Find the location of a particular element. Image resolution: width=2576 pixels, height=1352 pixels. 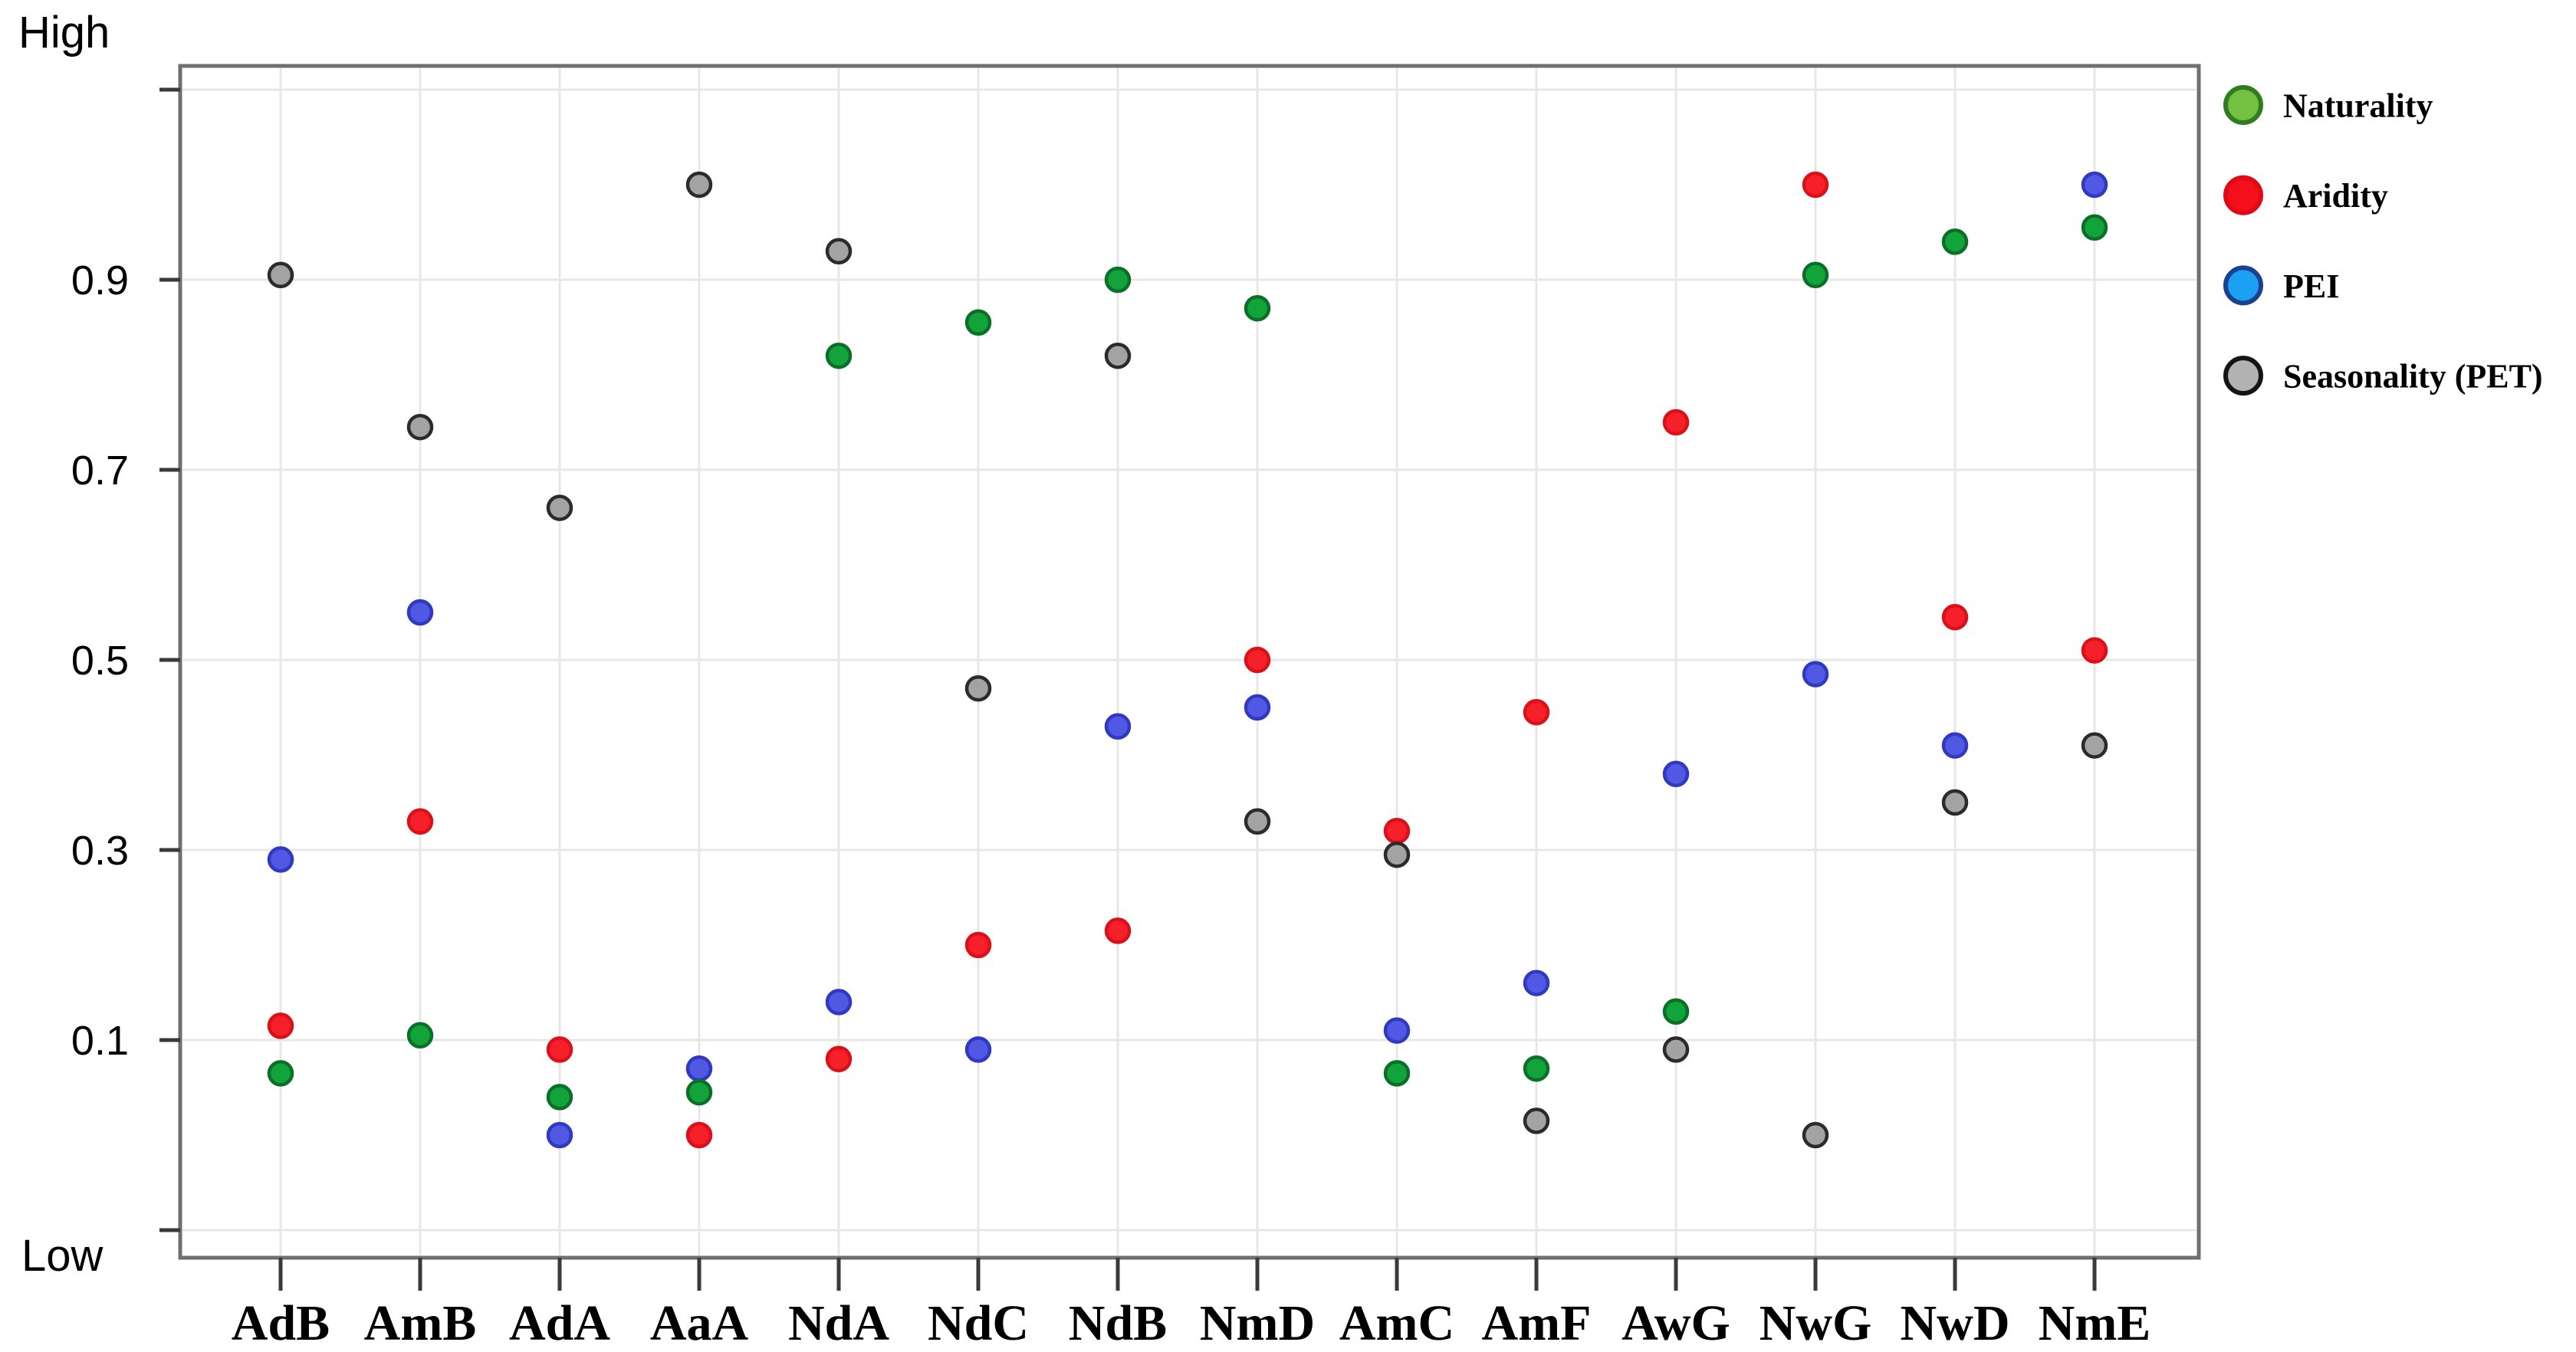

legend-label: Naturality is located at coordinates (2358, 105).